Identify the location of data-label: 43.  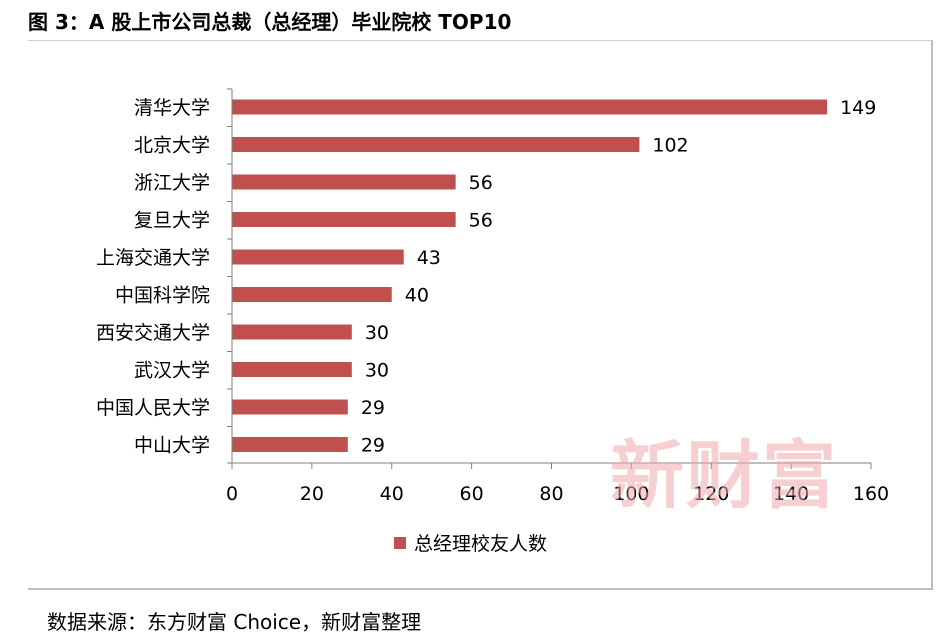
(429, 258).